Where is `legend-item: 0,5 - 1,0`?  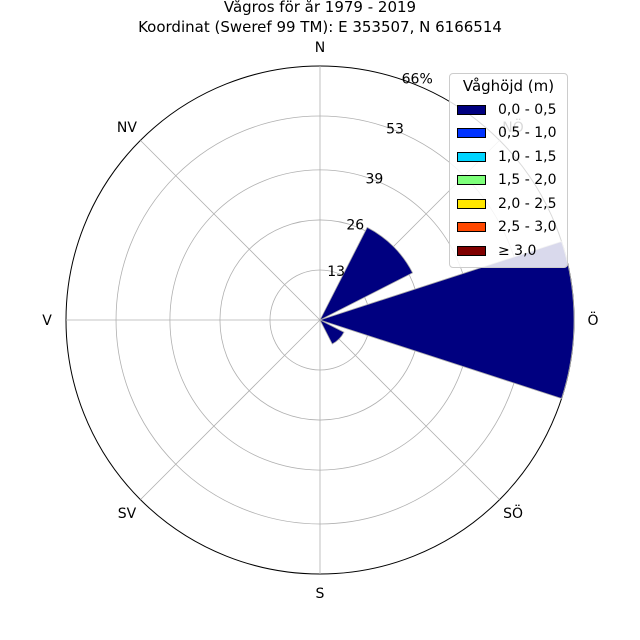
legend-item: 0,5 - 1,0 is located at coordinates (508, 134).